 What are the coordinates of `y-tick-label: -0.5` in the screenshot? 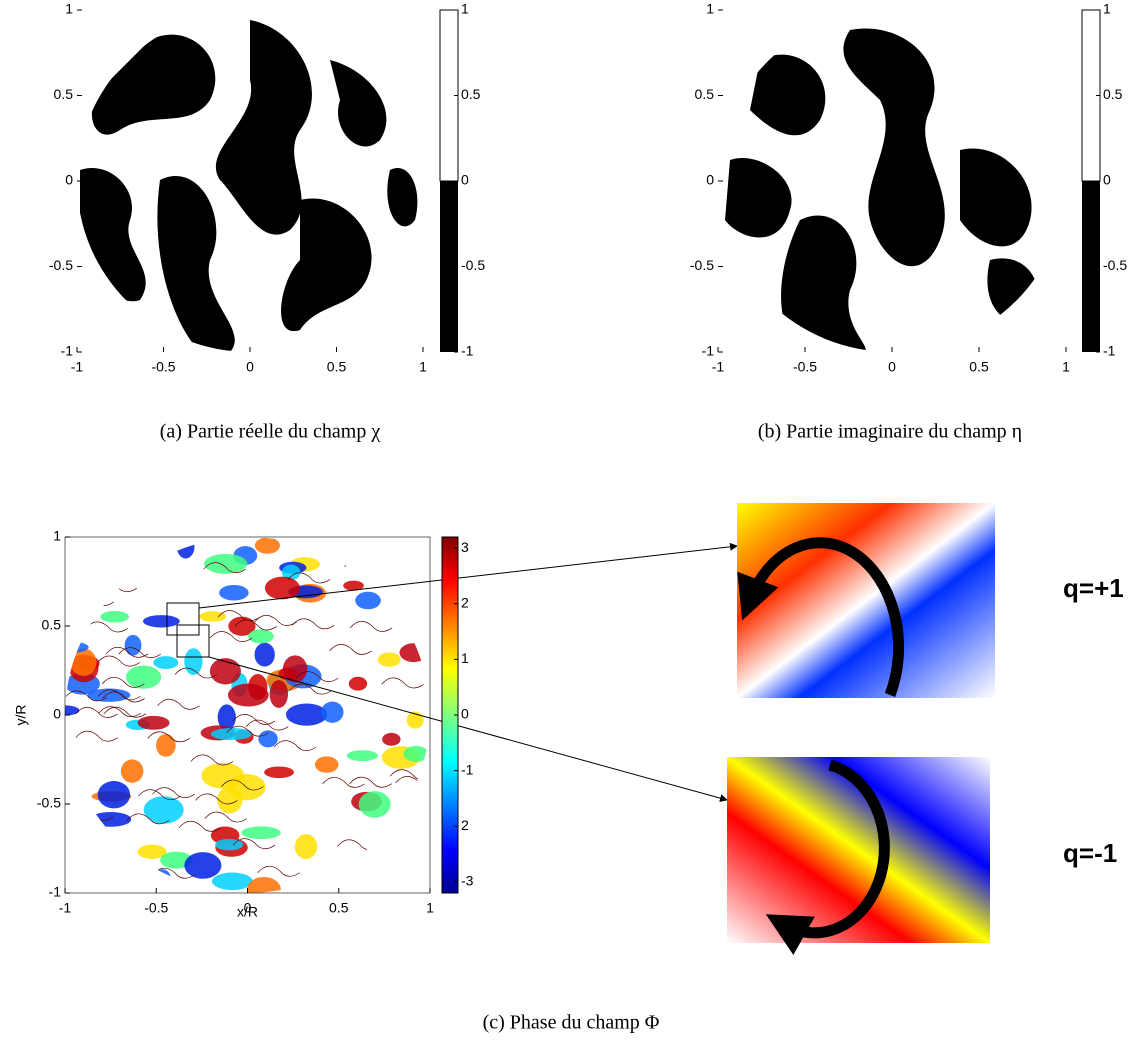 It's located at (702, 265).